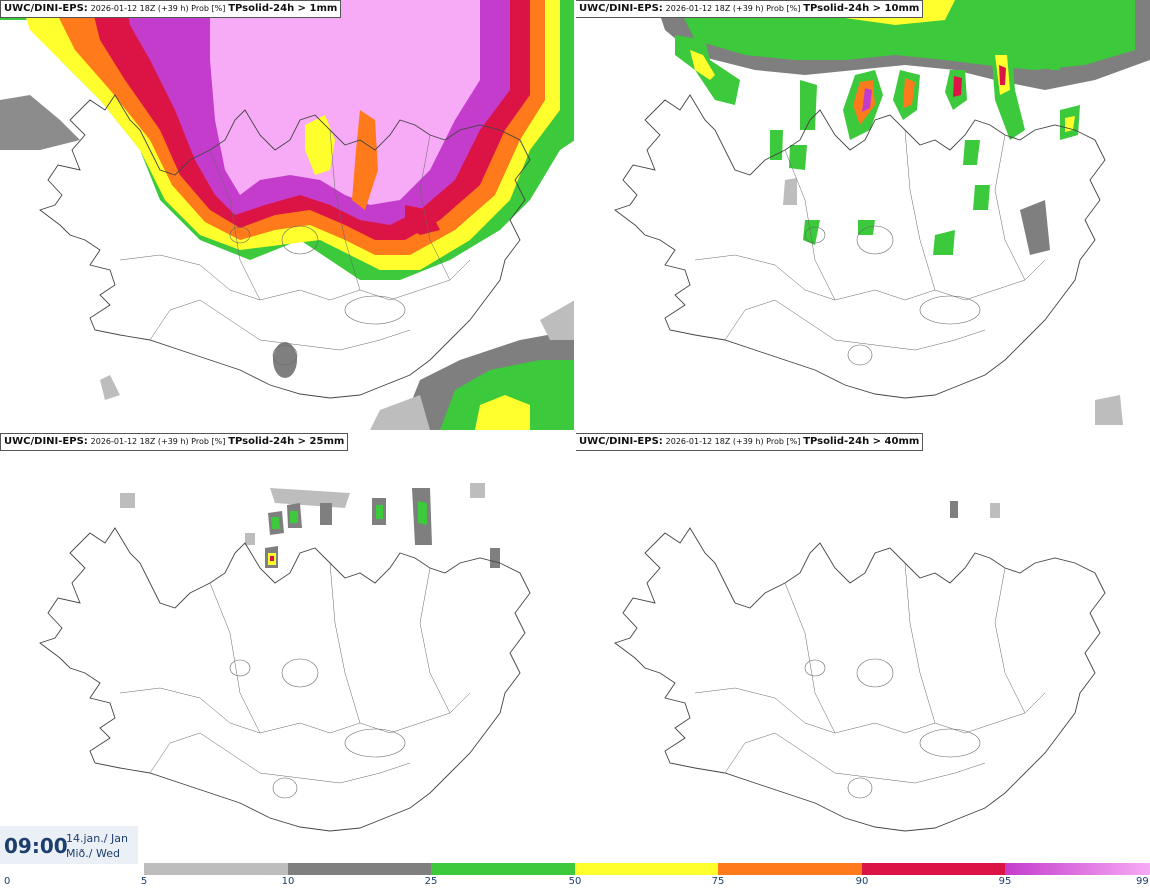  Describe the element at coordinates (97, 838) in the screenshot. I see `valid-date-line1: 14.jan./ Jan` at that location.